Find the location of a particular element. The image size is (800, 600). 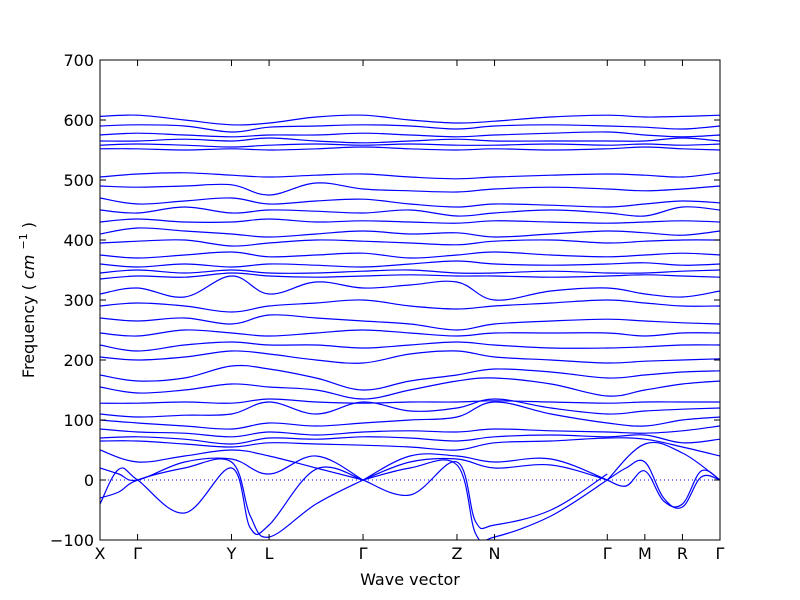

x-tick-label-Z: Z is located at coordinates (456, 553).